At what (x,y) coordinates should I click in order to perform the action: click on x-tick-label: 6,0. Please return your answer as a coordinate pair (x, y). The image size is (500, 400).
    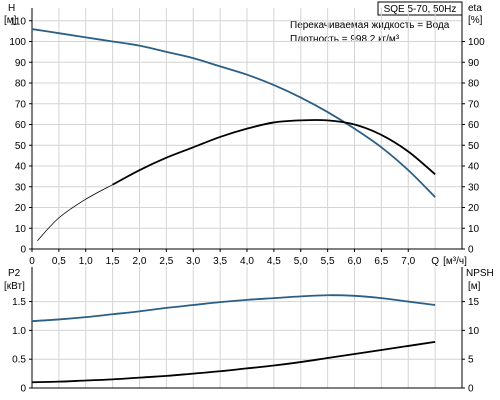
    Looking at the image, I should click on (355, 261).